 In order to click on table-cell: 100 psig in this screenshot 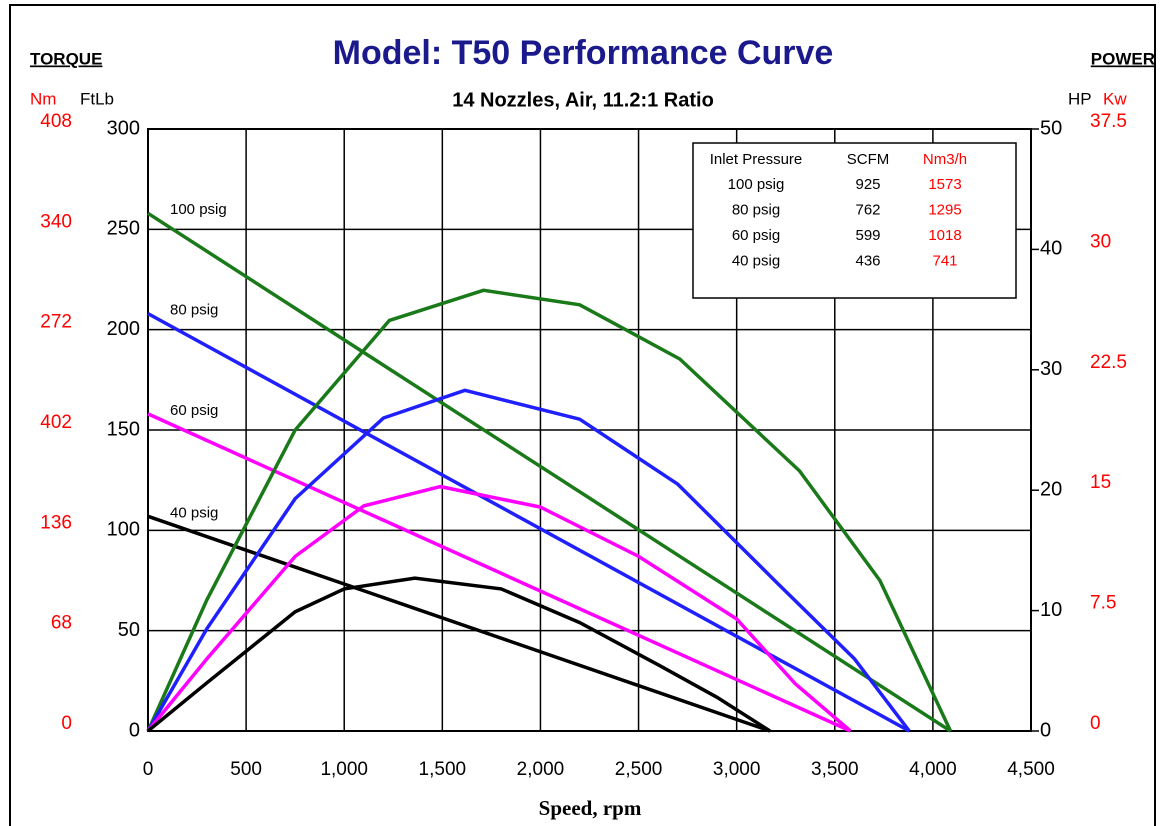, I will do `click(756, 184)`.